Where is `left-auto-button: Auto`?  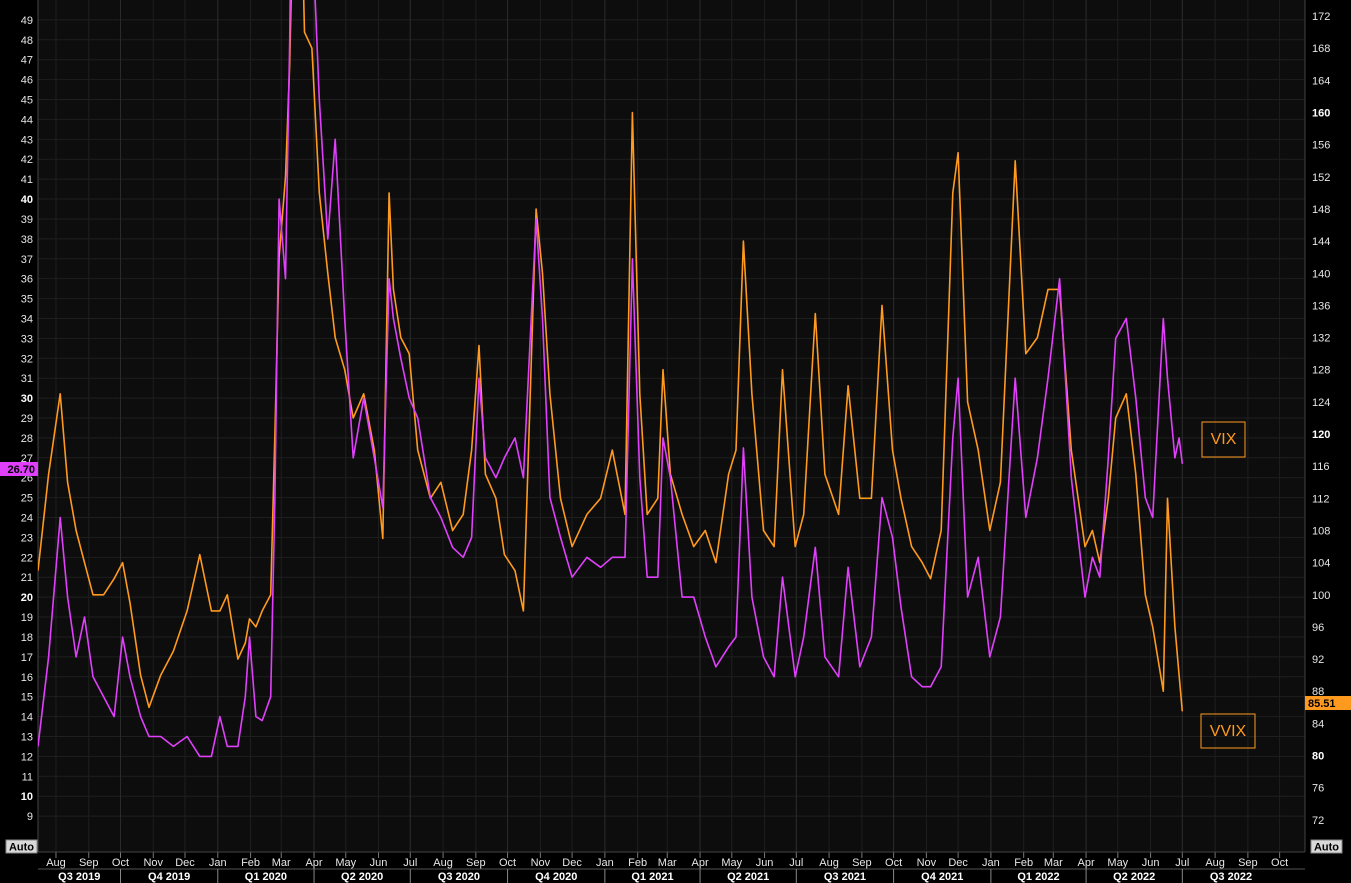
left-auto-button: Auto is located at coordinates (21, 846).